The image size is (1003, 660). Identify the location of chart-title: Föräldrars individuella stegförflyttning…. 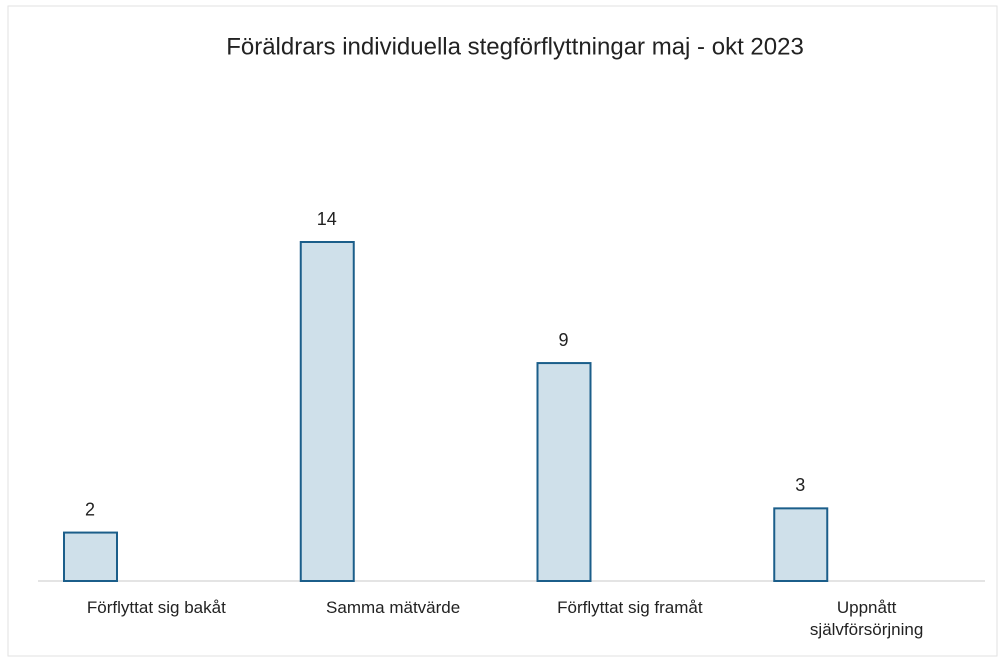
(515, 46).